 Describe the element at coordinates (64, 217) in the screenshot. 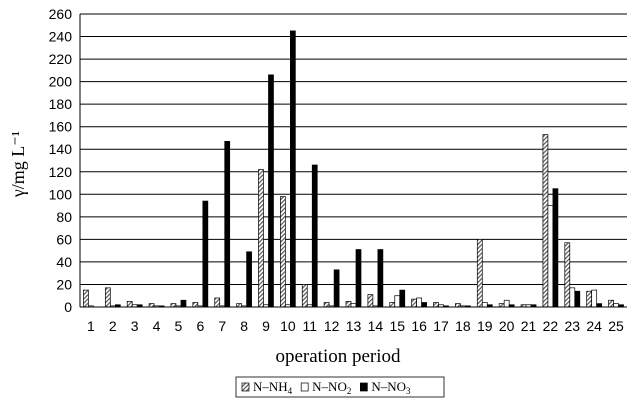

I see `y-tick-label: 80` at that location.